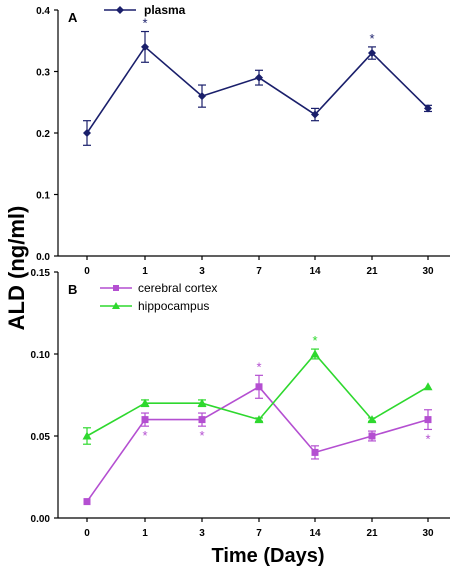  Describe the element at coordinates (202, 533) in the screenshot. I see `panel-b-xtick-label: 3` at that location.